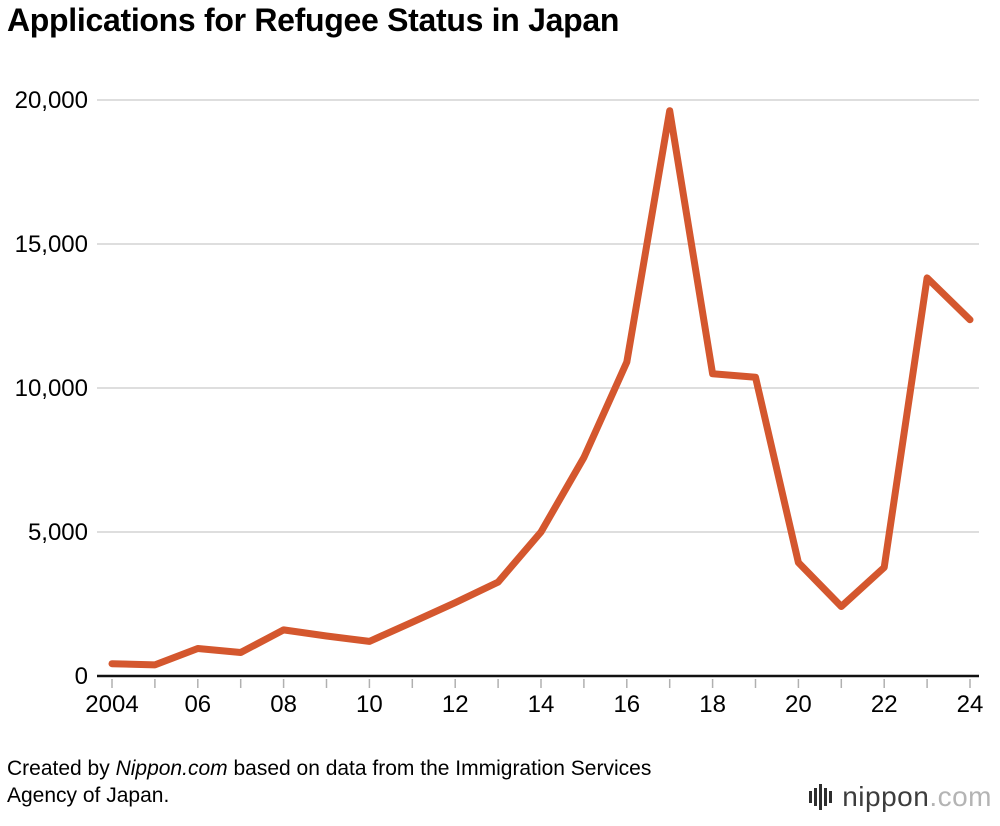 The image size is (1000, 826). What do you see at coordinates (798, 704) in the screenshot?
I see `x-axis-label: 20` at bounding box center [798, 704].